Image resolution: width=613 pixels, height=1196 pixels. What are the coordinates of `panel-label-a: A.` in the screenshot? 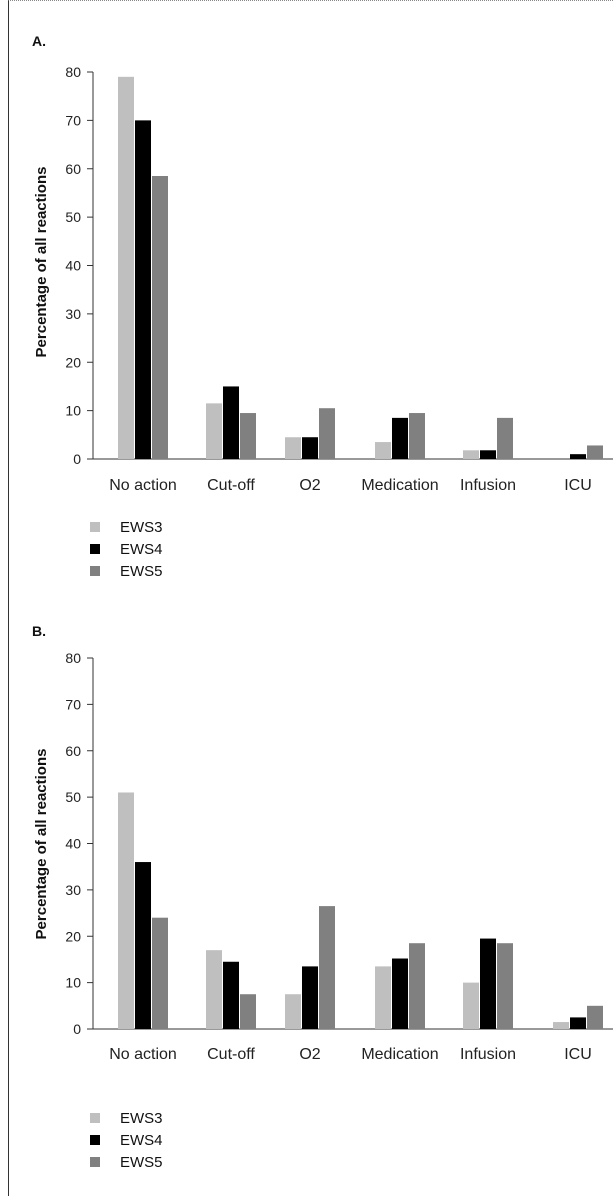 It's located at (39, 41).